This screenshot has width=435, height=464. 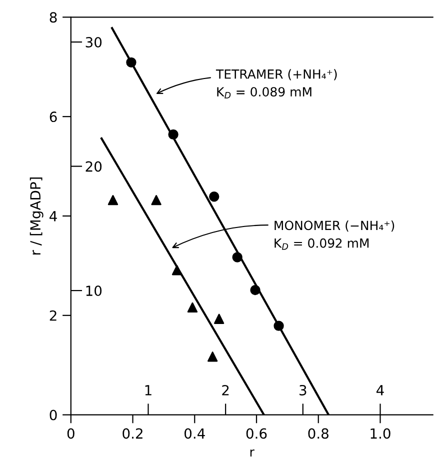 What do you see at coordinates (53, 117) in the screenshot?
I see `y-tick-label: 6` at bounding box center [53, 117].